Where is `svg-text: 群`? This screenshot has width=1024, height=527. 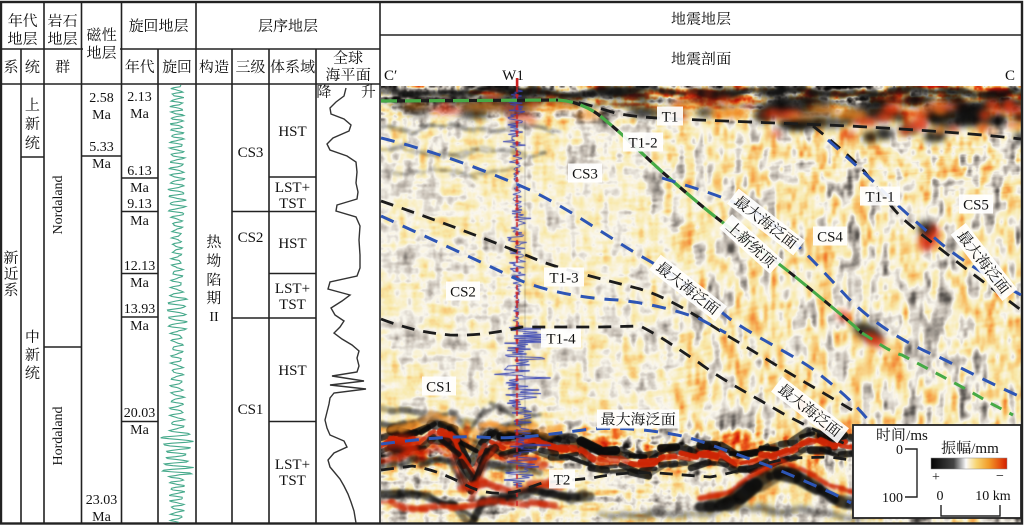 svg-text: 群 is located at coordinates (63, 66).